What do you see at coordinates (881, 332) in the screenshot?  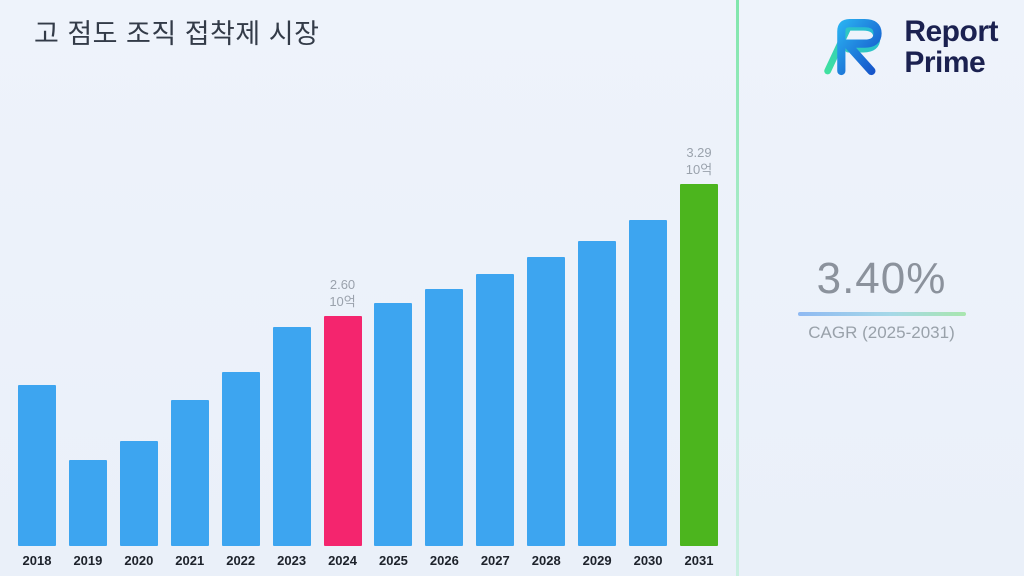 I see `cagr-label: CAGR (2025-2031)` at bounding box center [881, 332].